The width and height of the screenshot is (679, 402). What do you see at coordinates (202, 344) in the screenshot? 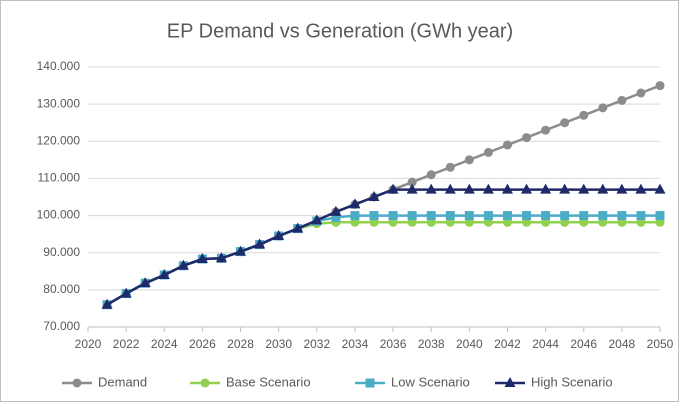
I see `x-tick-label: 2026` at bounding box center [202, 344].